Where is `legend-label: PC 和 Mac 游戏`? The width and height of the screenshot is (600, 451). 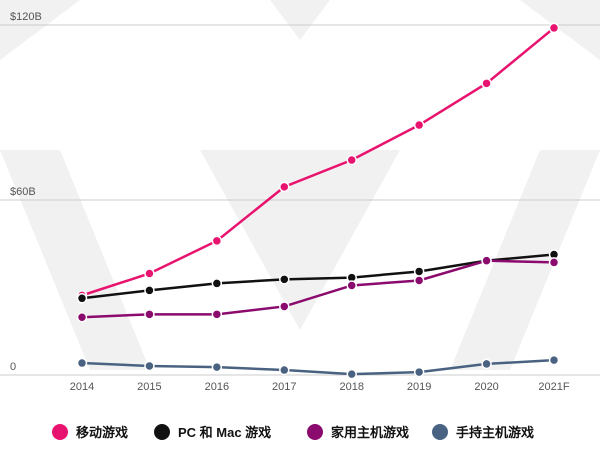 legend-label: PC 和 Mac 游戏 is located at coordinates (224, 432).